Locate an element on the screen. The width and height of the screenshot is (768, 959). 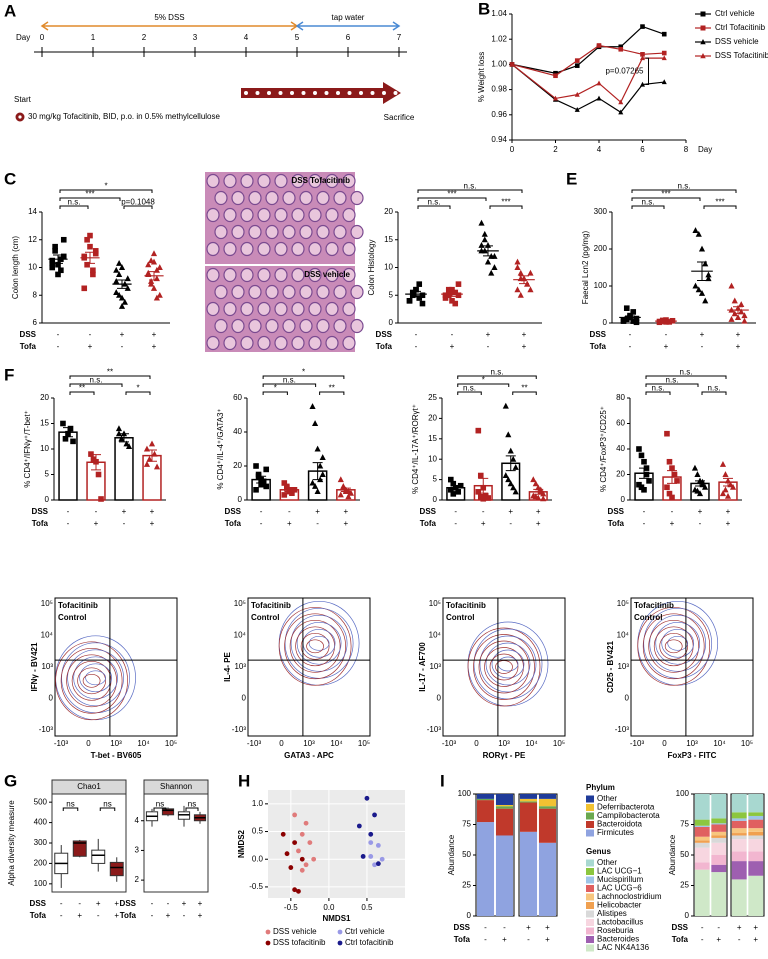
y-tick-label: 20 is located at coordinates (237, 465).